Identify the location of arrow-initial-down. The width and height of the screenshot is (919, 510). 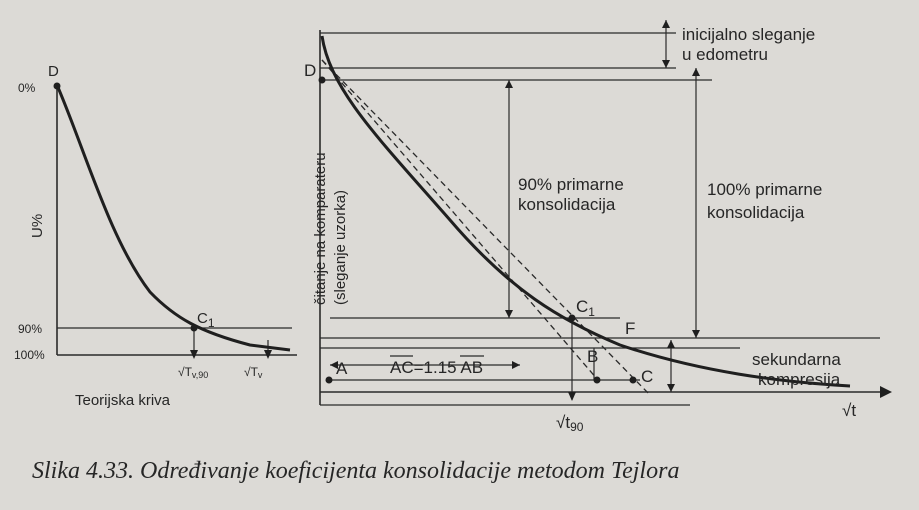
(666, 64).